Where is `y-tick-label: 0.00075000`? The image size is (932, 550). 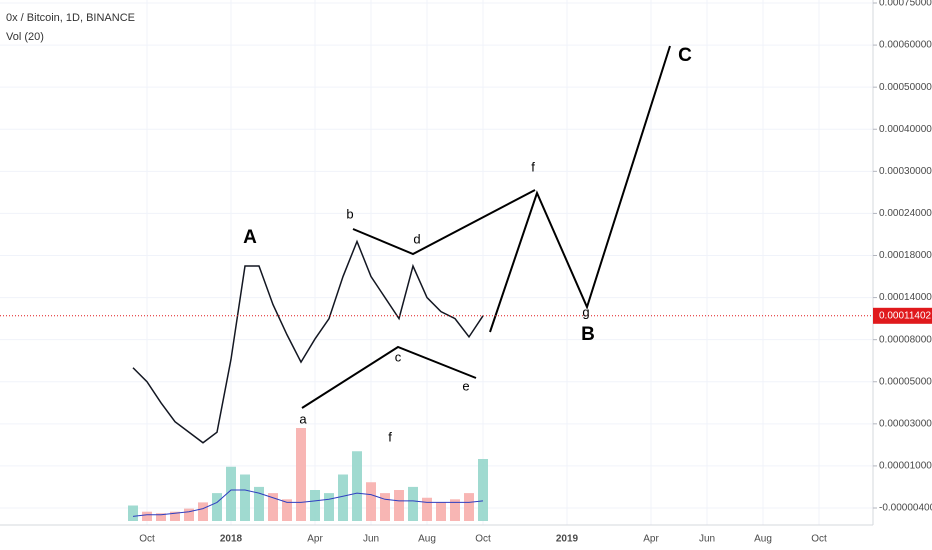 y-tick-label: 0.00075000 is located at coordinates (905, 4).